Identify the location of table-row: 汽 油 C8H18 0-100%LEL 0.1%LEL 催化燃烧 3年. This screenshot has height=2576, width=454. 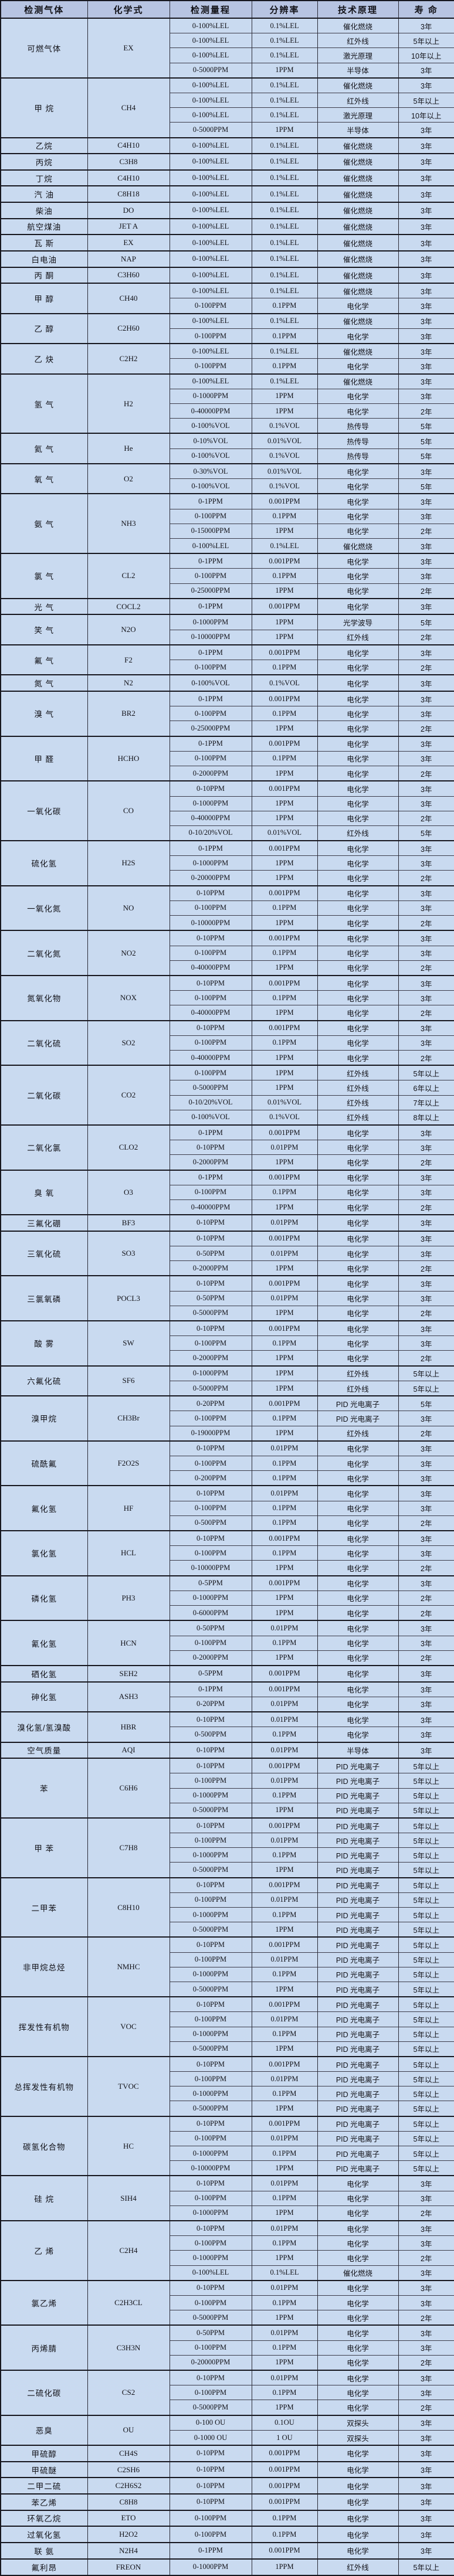
(227, 194).